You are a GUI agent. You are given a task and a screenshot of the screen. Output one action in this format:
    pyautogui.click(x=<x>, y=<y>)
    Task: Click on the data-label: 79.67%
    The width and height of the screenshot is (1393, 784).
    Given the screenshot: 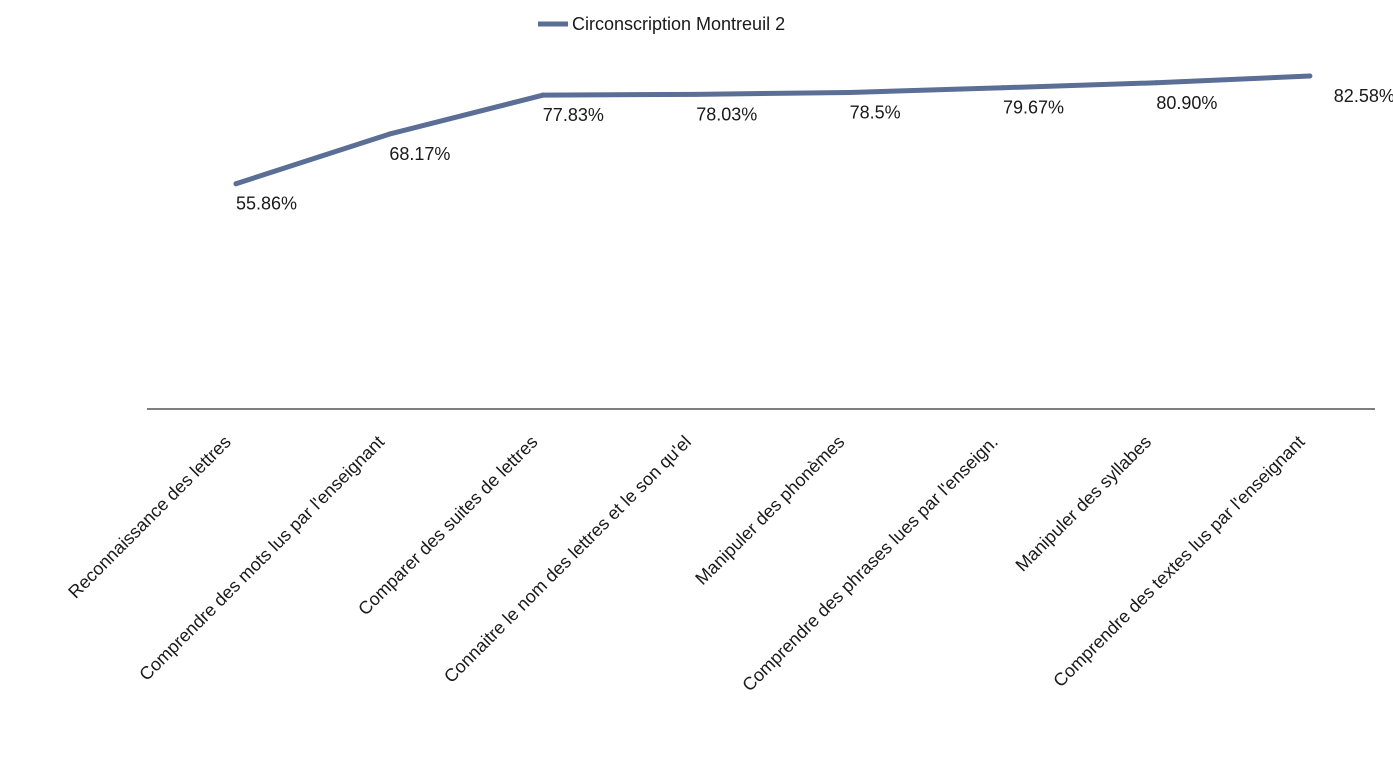 What is the action you would take?
    pyautogui.click(x=1033, y=108)
    